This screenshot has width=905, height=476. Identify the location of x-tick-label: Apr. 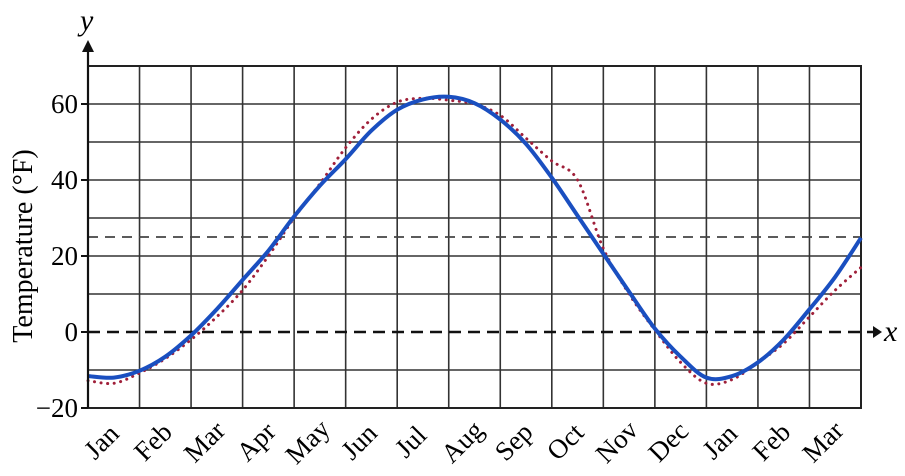
(256, 441).